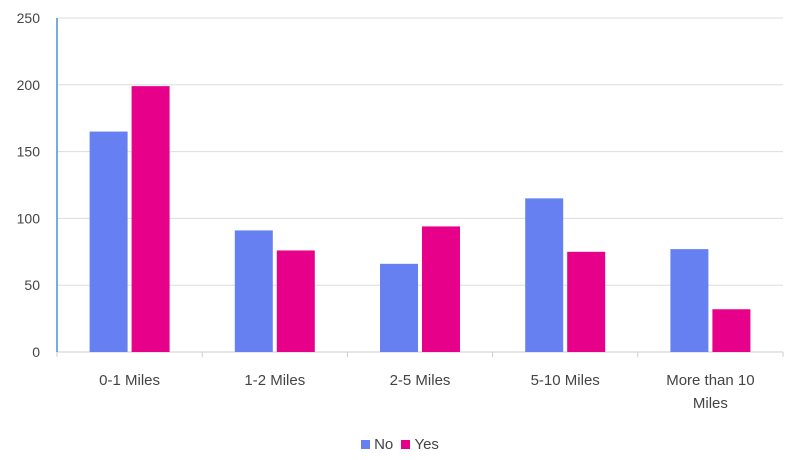 This screenshot has height=460, width=800. What do you see at coordinates (426, 444) in the screenshot?
I see `legend-label-yes: Yes` at bounding box center [426, 444].